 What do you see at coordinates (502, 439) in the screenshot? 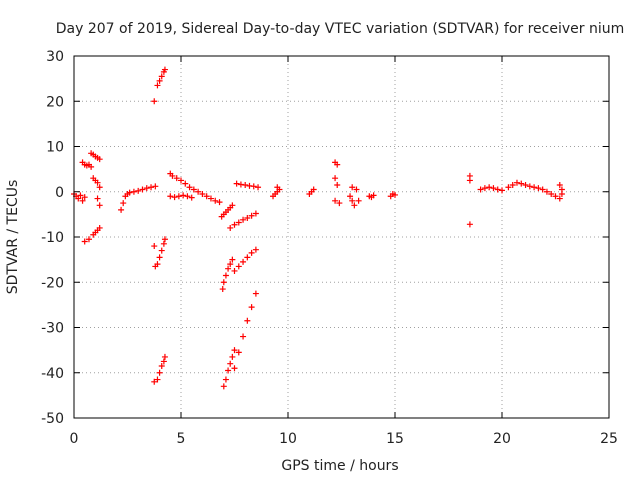
I see `x-tick-label: 20` at bounding box center [502, 439].